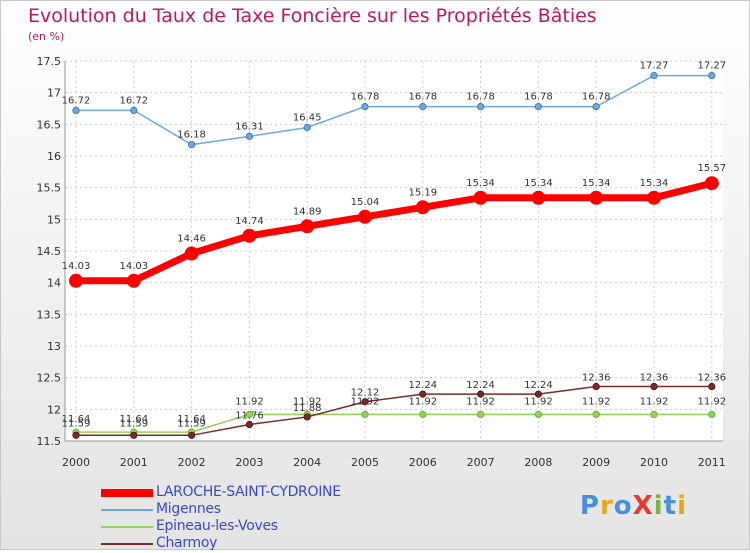 This screenshot has height=553, width=750. Describe the element at coordinates (54, 283) in the screenshot. I see `y-tick-label: 14` at that location.